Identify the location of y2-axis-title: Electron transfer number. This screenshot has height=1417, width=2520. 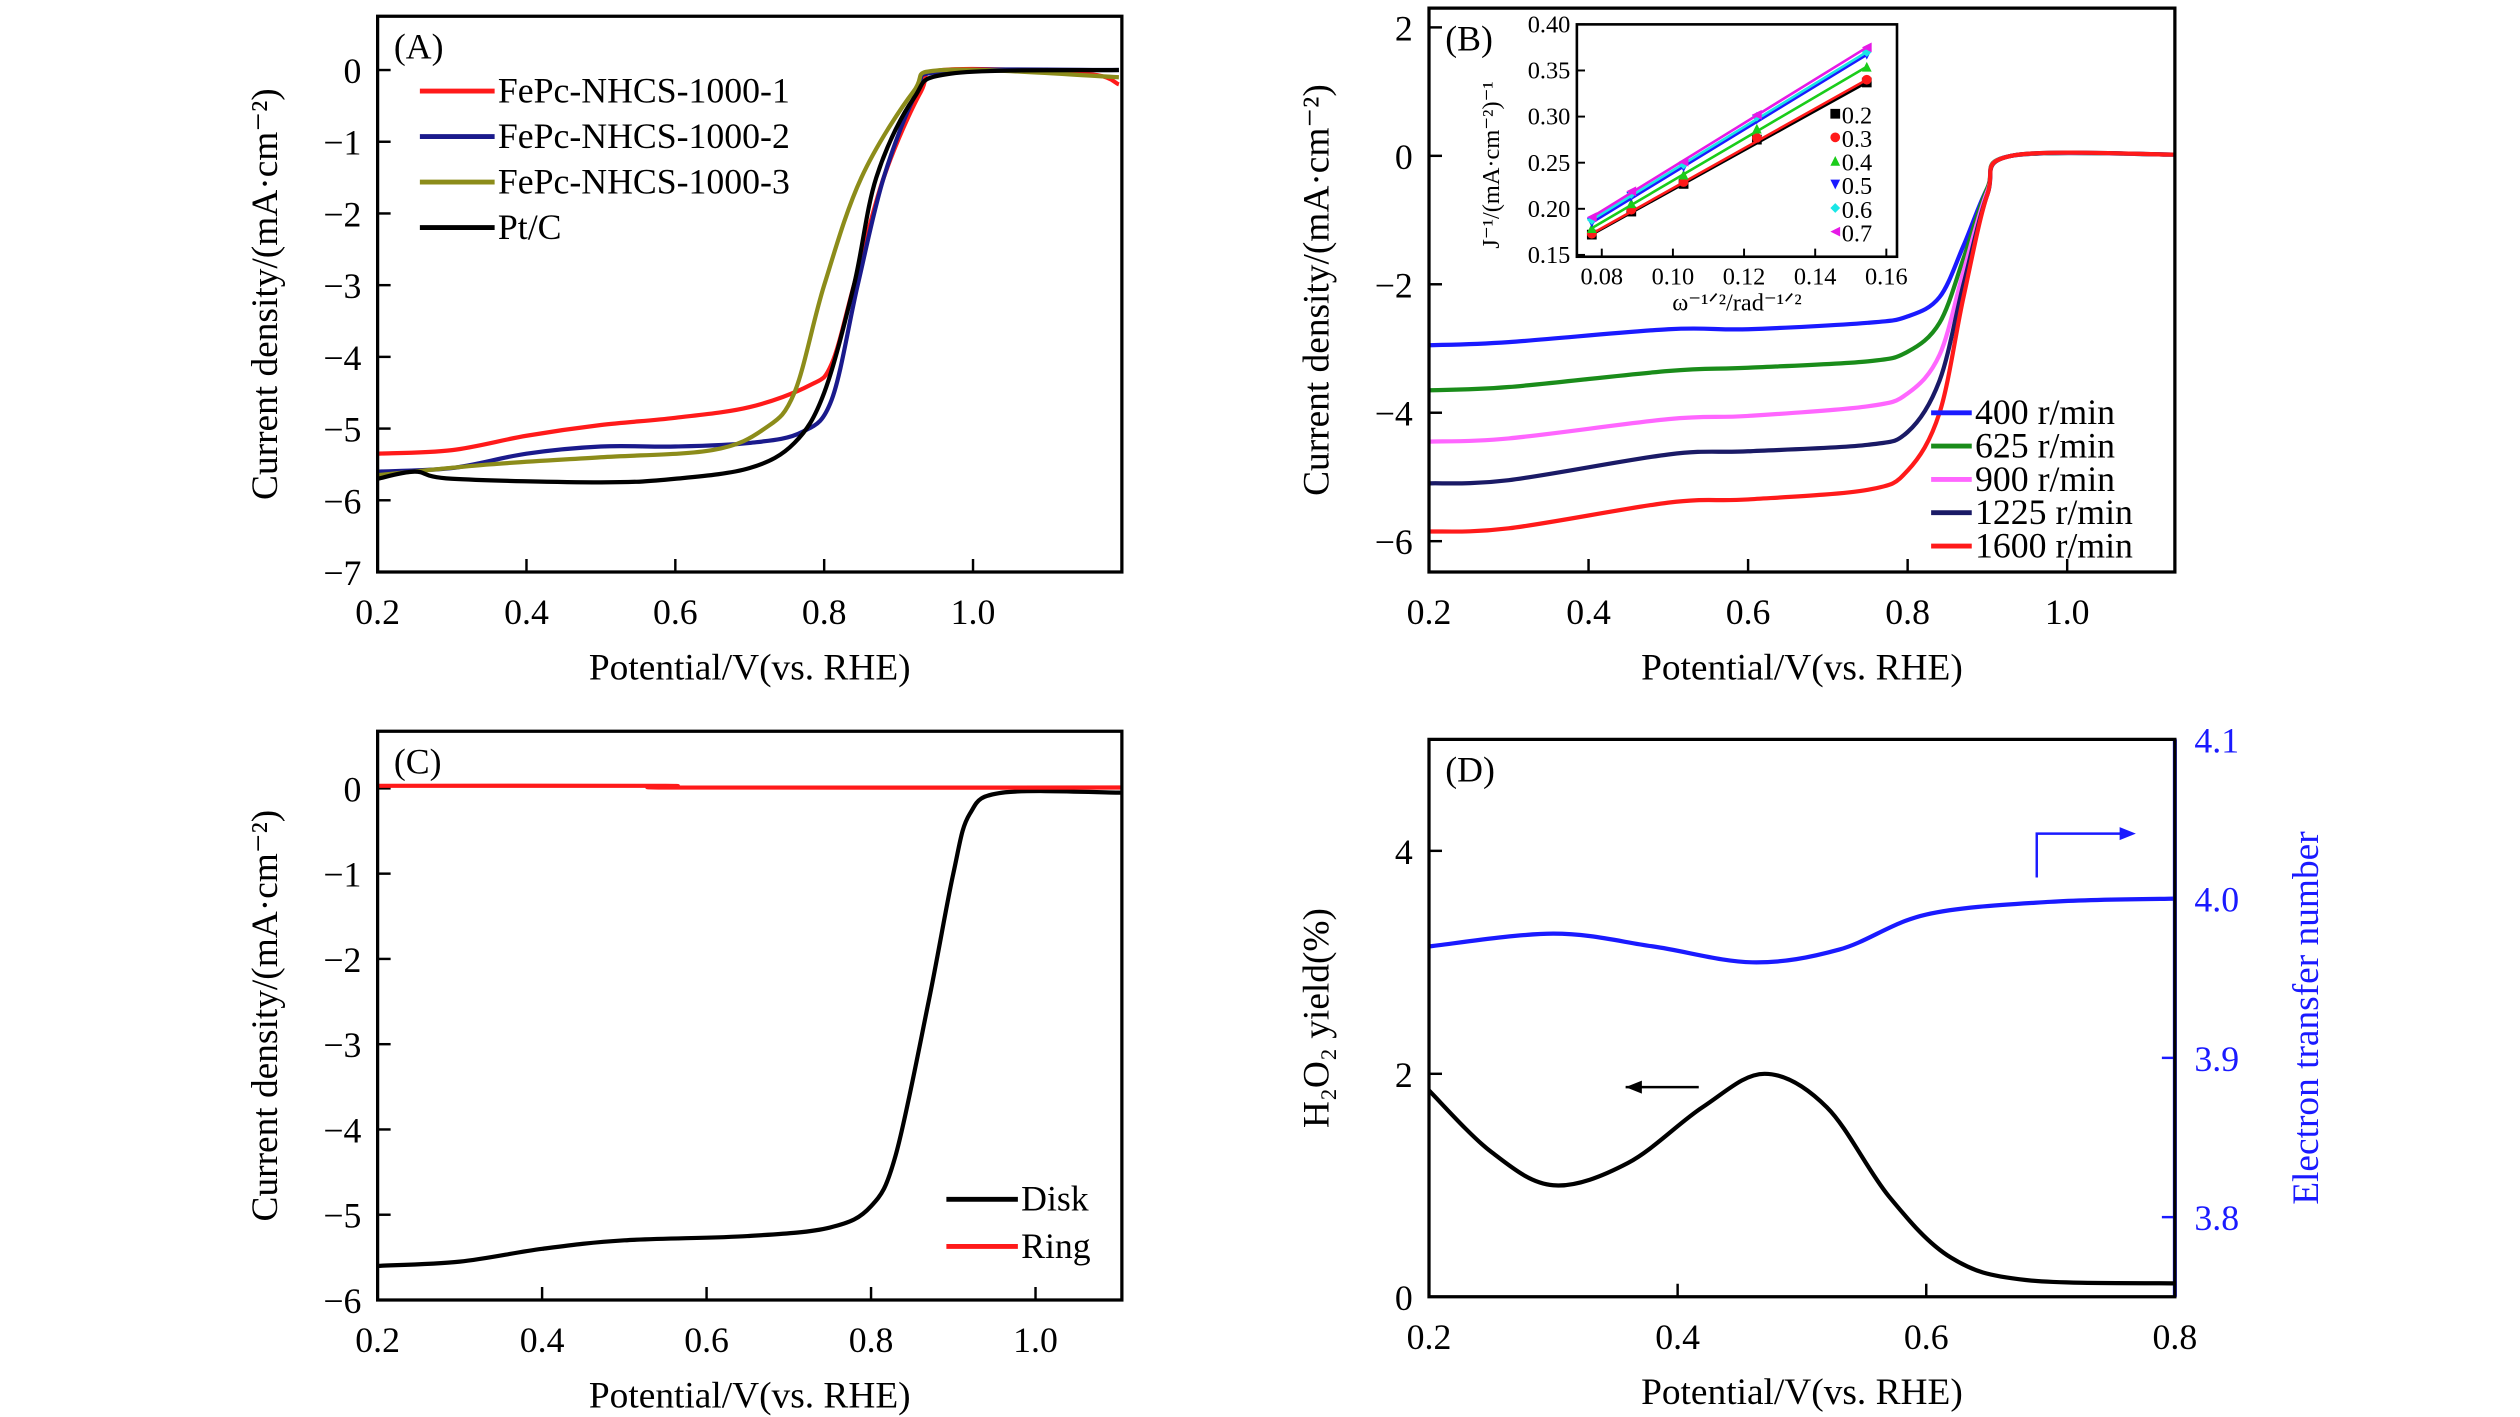
(2306, 1018).